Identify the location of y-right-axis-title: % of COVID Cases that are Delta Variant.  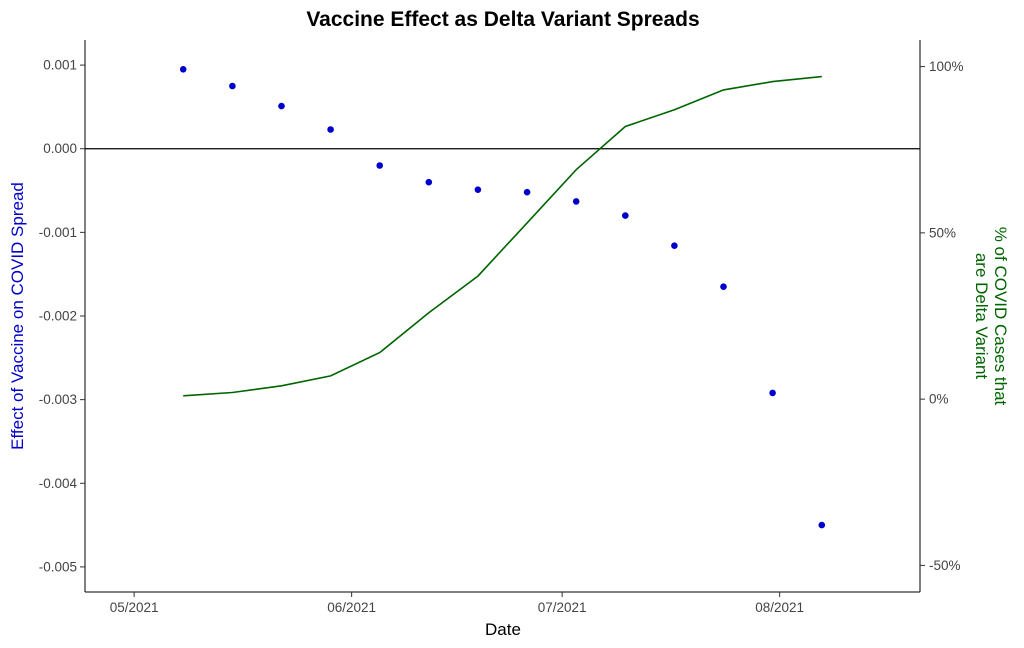
(991, 316).